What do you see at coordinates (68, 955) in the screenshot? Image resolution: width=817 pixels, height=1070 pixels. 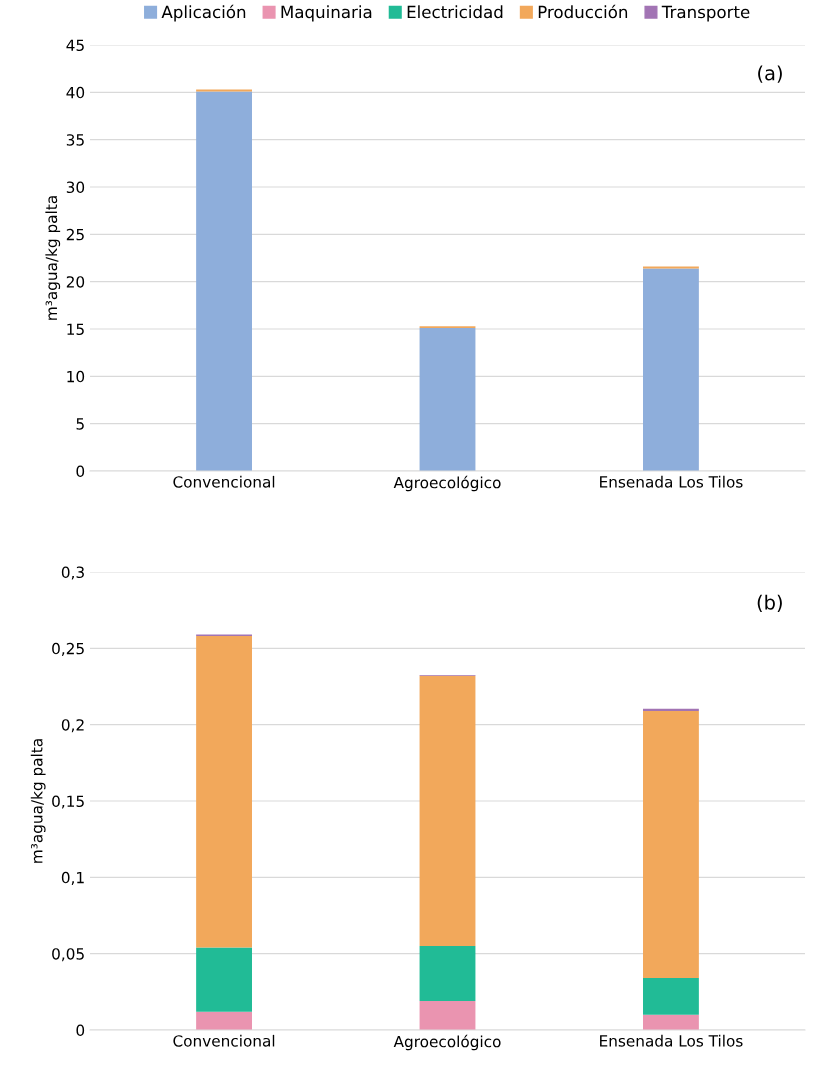 I see `y-tick-label: 0,05` at bounding box center [68, 955].